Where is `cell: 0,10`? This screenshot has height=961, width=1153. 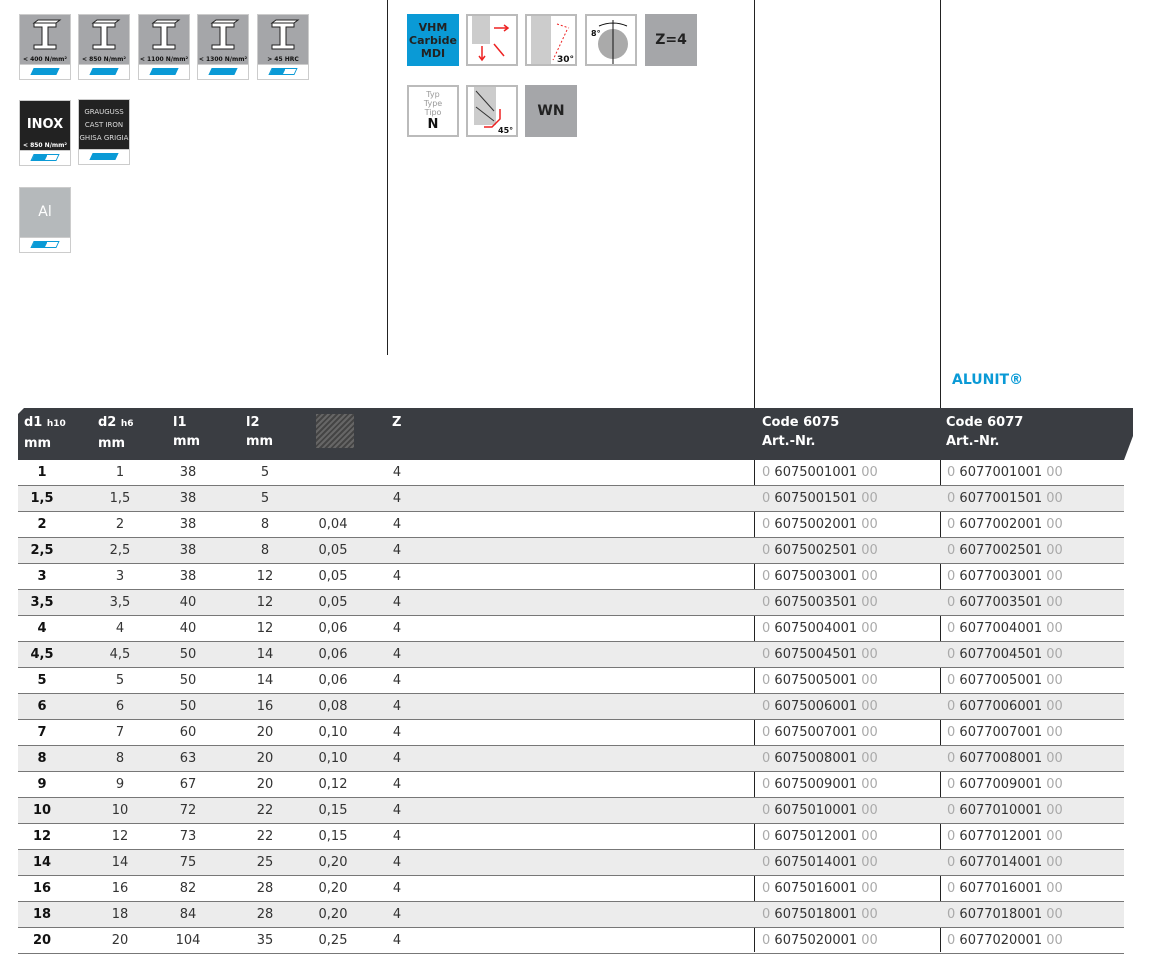
cell: 0,10 is located at coordinates (333, 758).